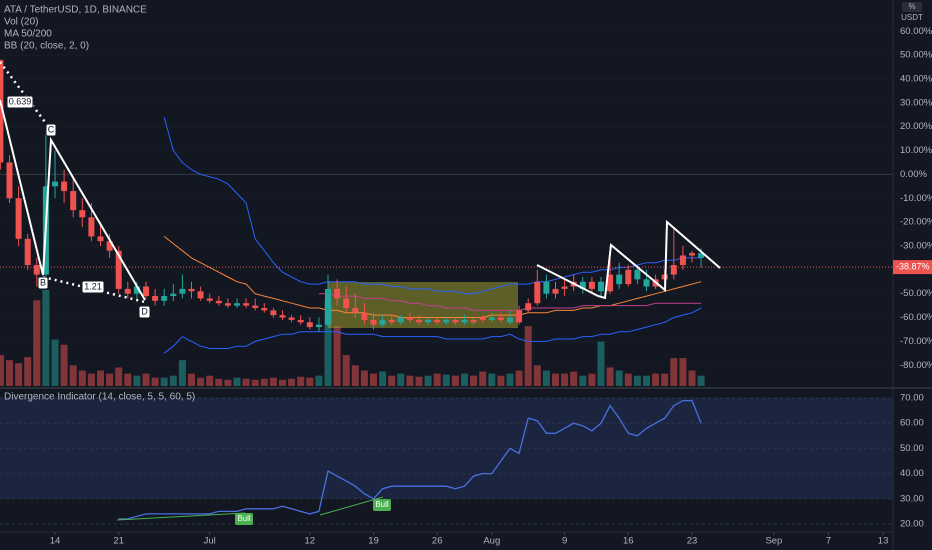 The width and height of the screenshot is (932, 550). What do you see at coordinates (912, 398) in the screenshot?
I see `y-tick-label: 70.00` at bounding box center [912, 398].